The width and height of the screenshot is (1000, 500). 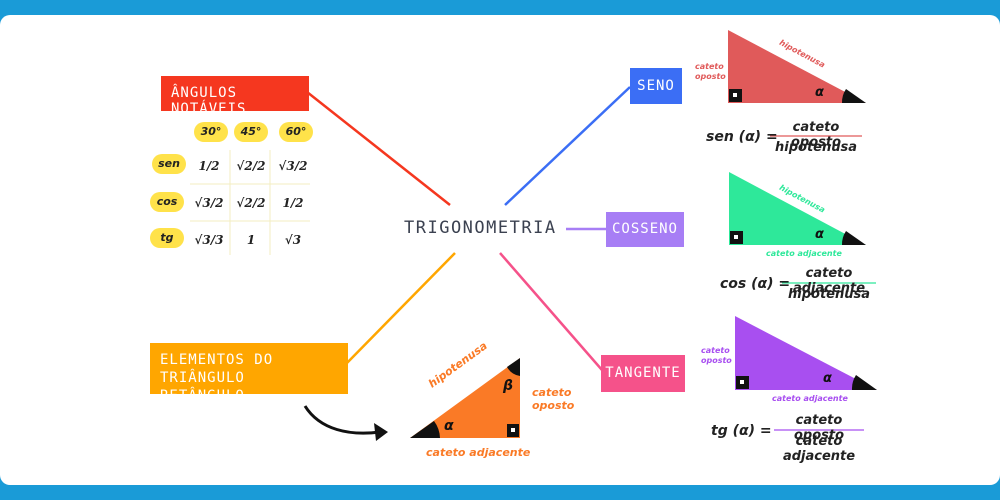 I want to click on tangente-opposite-line-1: cateto, so click(x=716, y=351).